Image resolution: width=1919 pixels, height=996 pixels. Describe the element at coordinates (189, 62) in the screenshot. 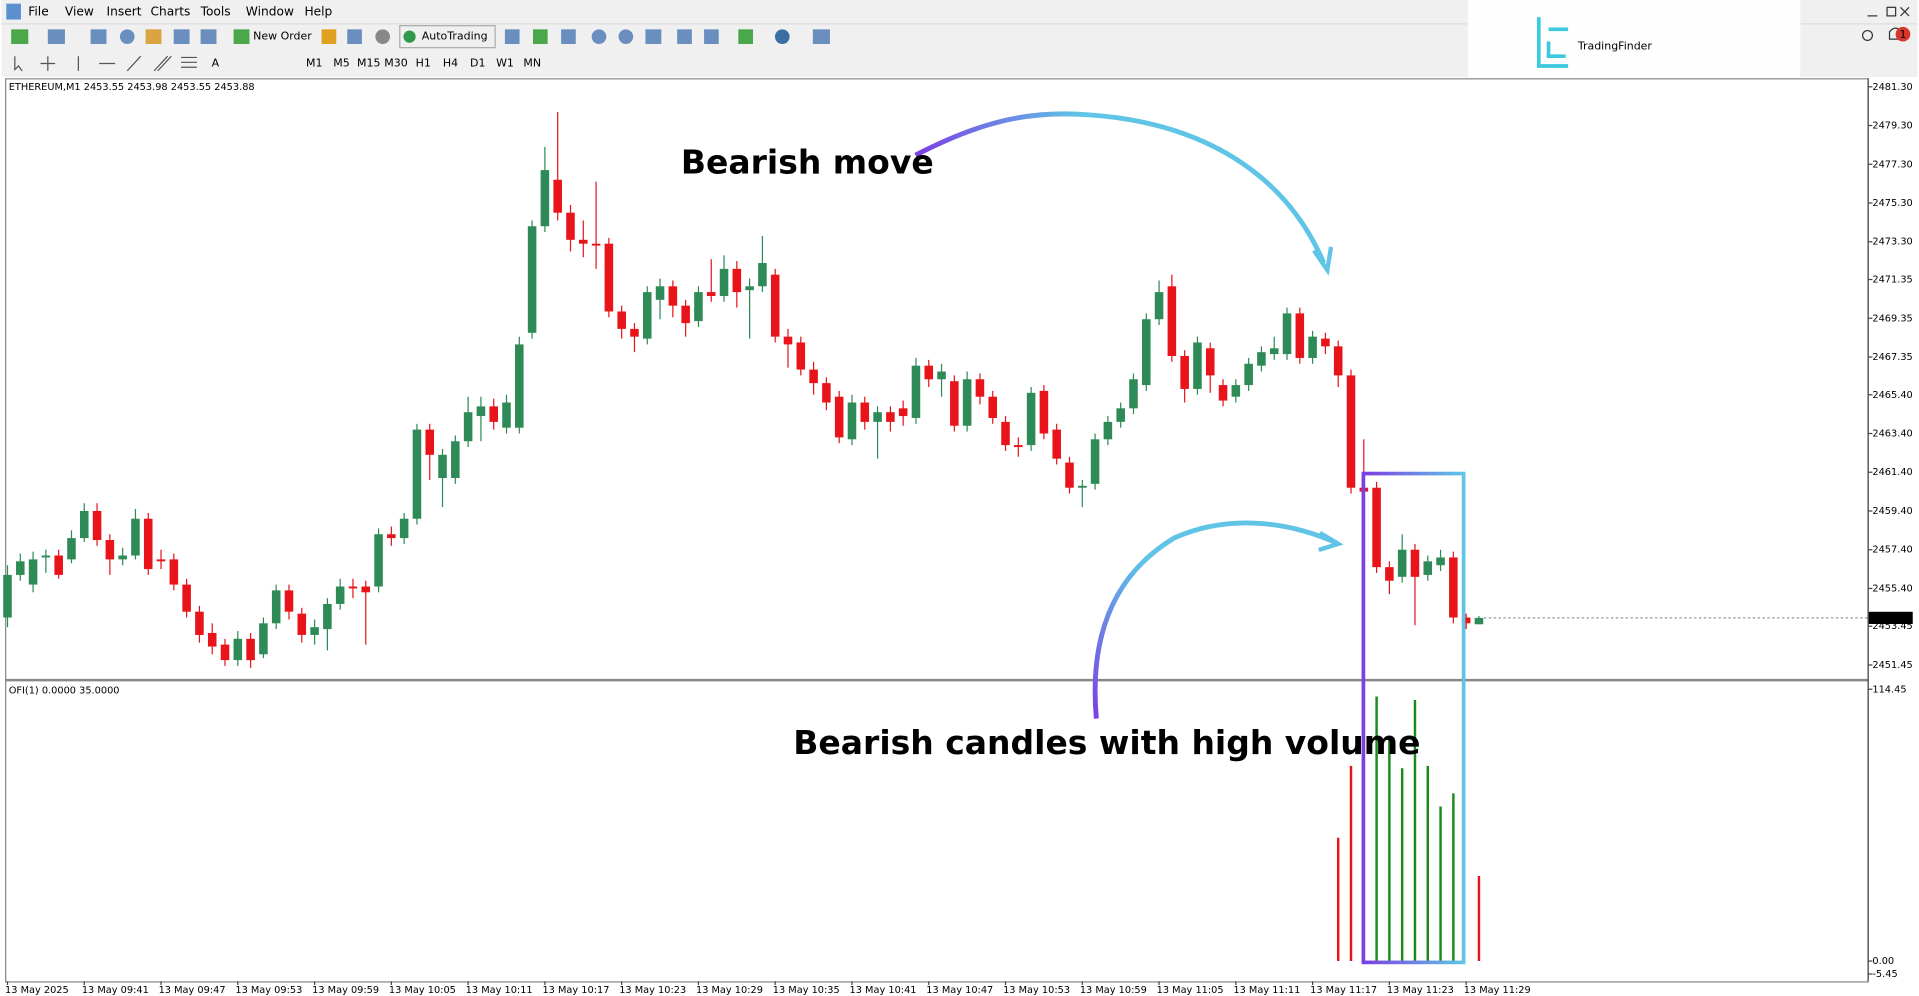

I see `tool-fibo` at that location.